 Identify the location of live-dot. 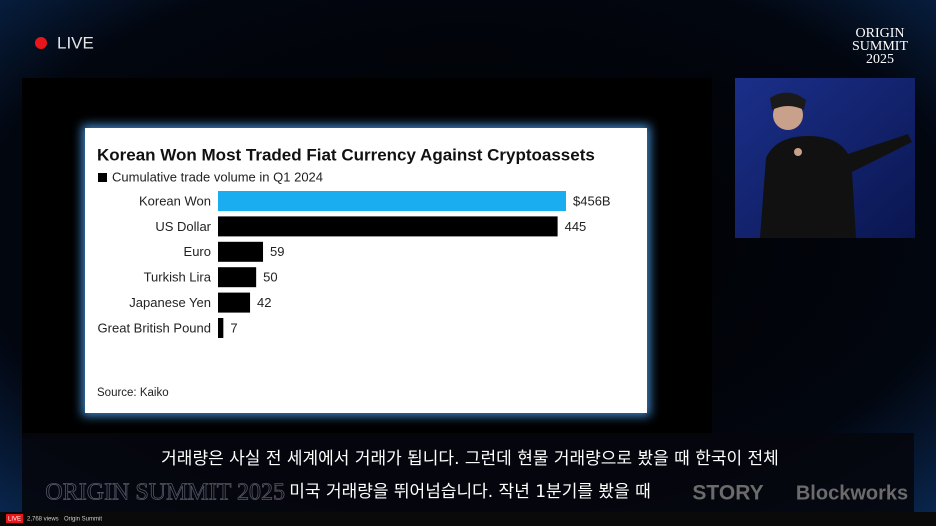
(41, 43).